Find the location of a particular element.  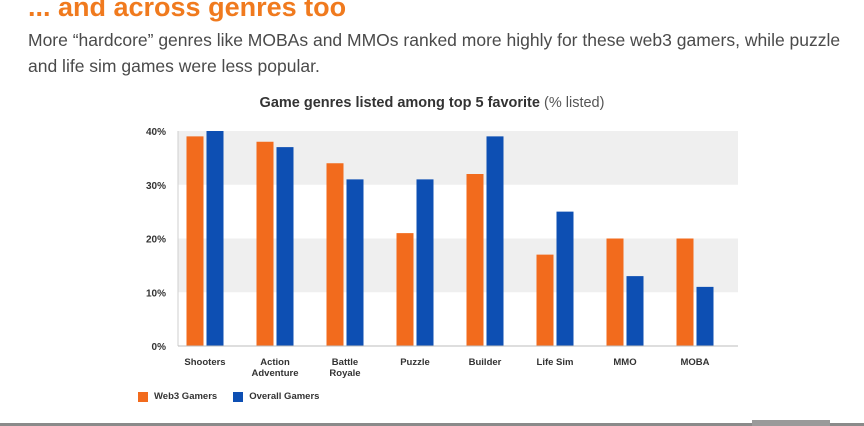

legend-label-overall: Overall Gamers is located at coordinates (284, 396).